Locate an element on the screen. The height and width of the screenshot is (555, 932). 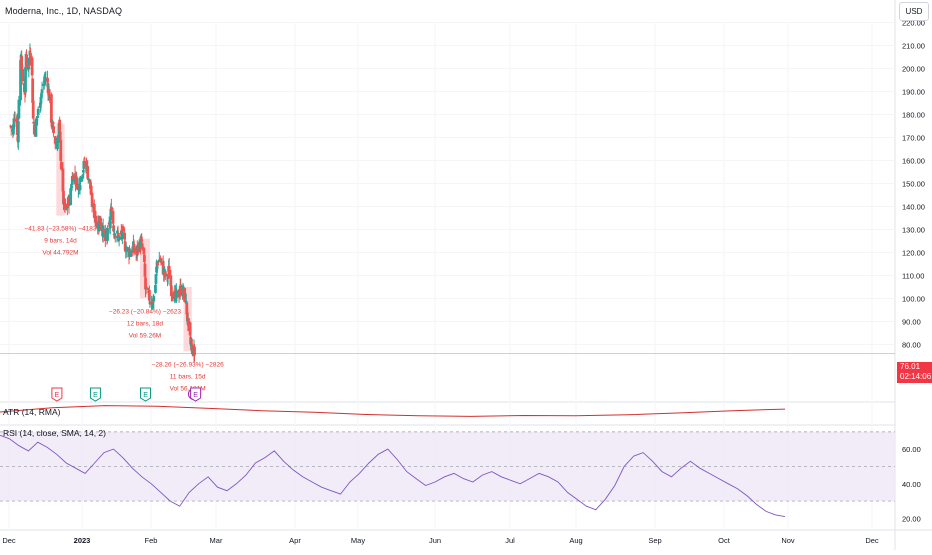
currency-button: USD is located at coordinates (914, 11).